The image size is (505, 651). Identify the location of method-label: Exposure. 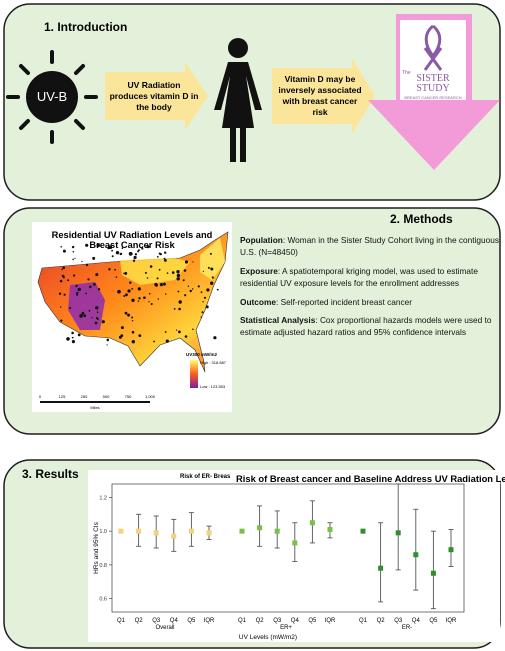
(259, 270).